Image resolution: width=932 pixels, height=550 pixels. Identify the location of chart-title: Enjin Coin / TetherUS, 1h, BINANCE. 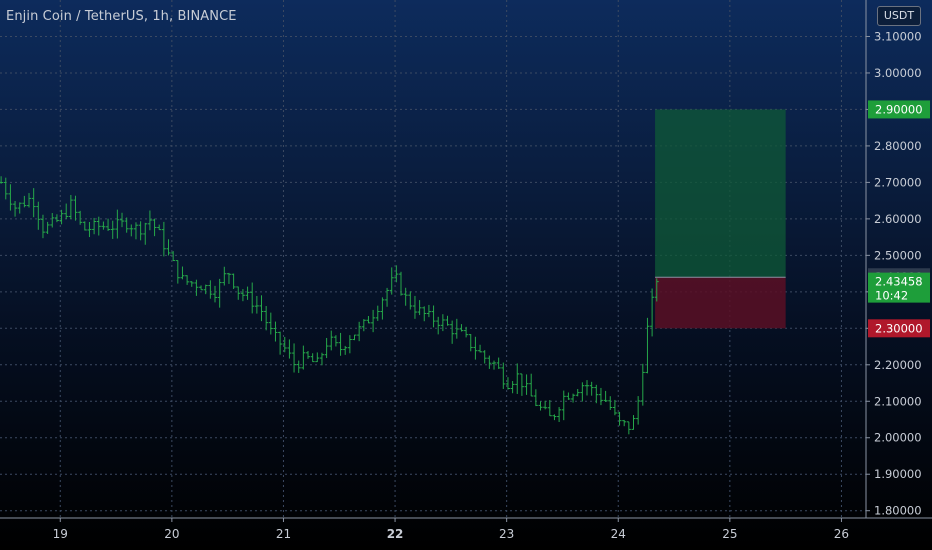
(121, 16).